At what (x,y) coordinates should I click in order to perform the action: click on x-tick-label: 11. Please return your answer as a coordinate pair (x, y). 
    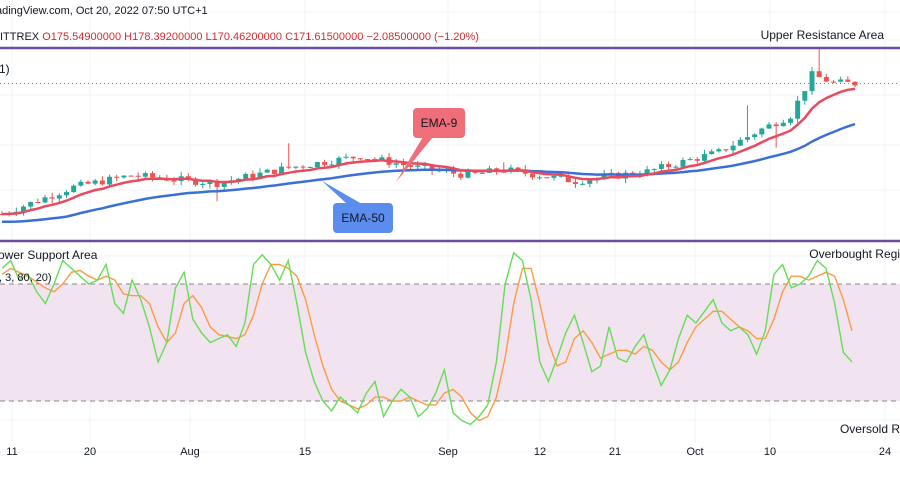
    Looking at the image, I should click on (12, 452).